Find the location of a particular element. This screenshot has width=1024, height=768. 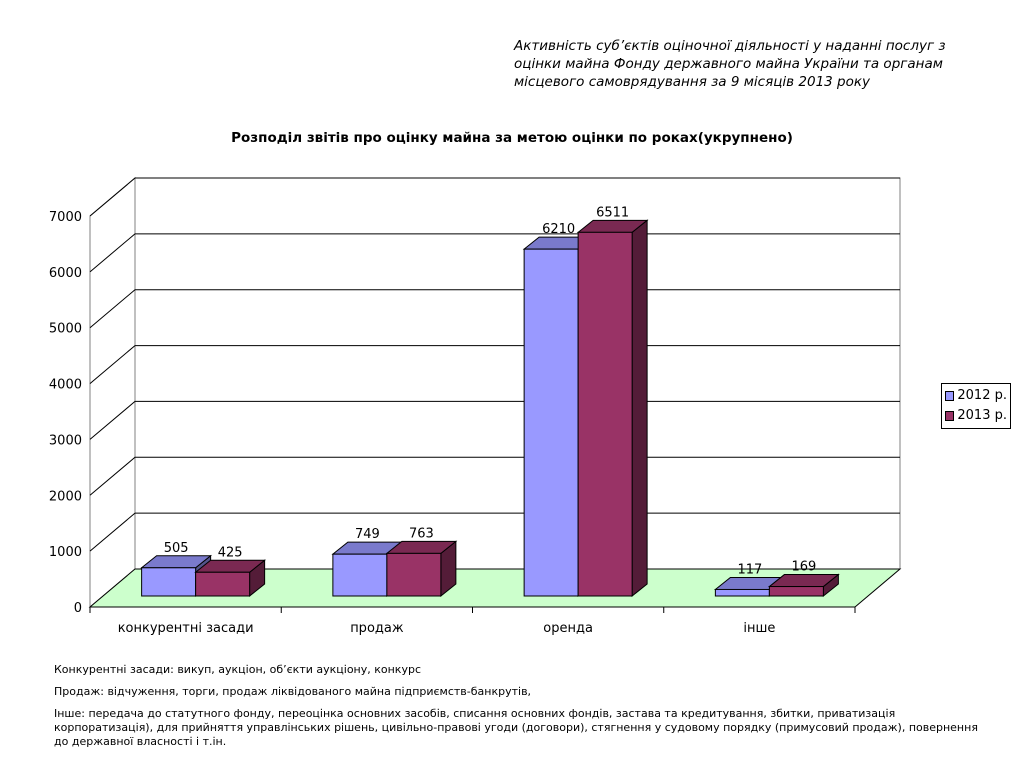

x-tick-label: продаж is located at coordinates (377, 628).